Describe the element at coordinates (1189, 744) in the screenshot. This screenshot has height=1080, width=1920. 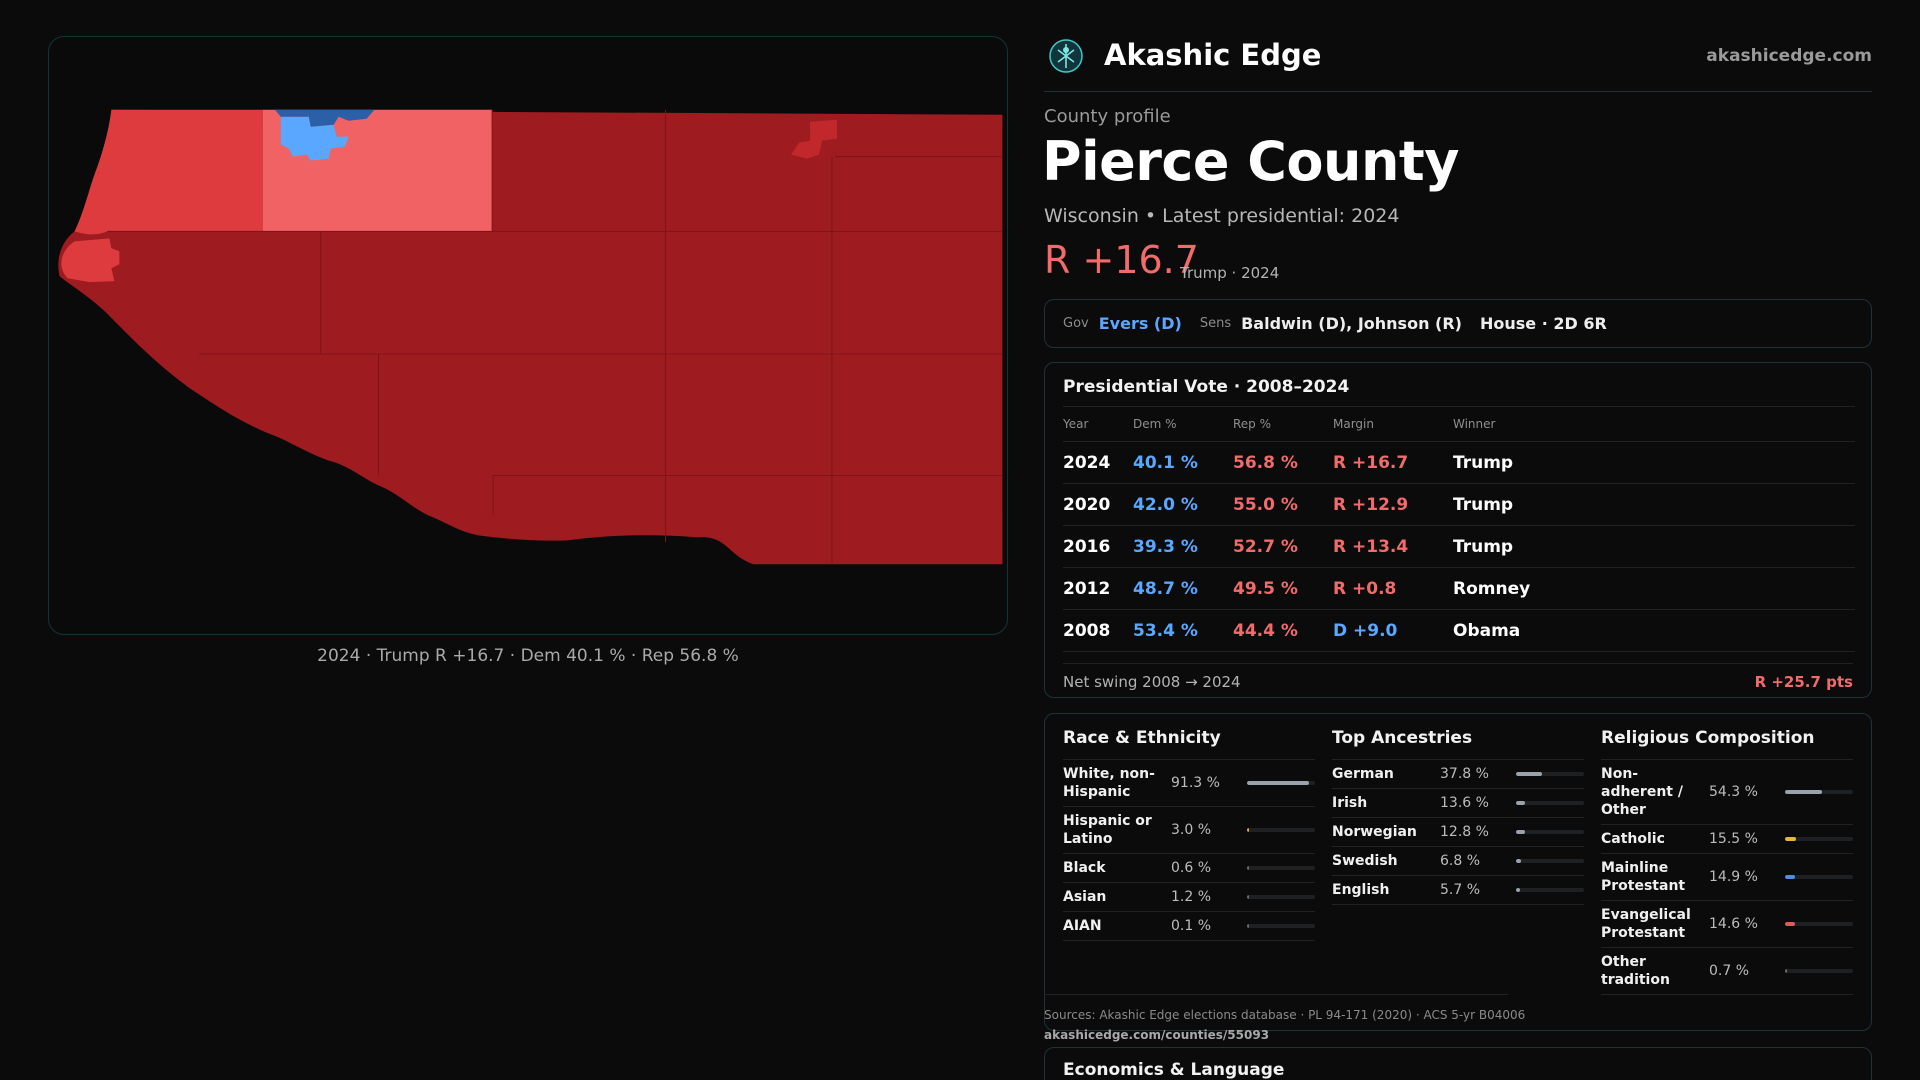
I see `race-title: Race & Ethnicity` at that location.